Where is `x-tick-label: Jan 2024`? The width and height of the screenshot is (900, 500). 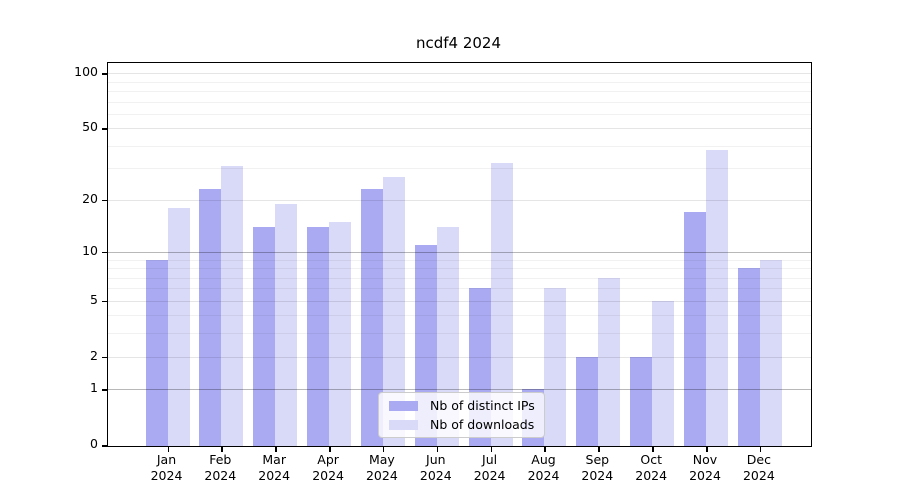 x-tick-label: Jan 2024 is located at coordinates (166, 467).